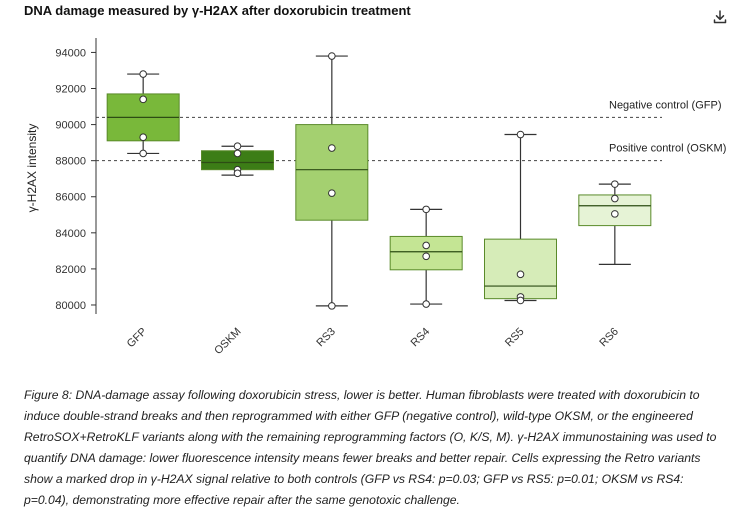 The width and height of the screenshot is (746, 522). What do you see at coordinates (70, 162) in the screenshot?
I see `y-tick-label: 88000` at bounding box center [70, 162].